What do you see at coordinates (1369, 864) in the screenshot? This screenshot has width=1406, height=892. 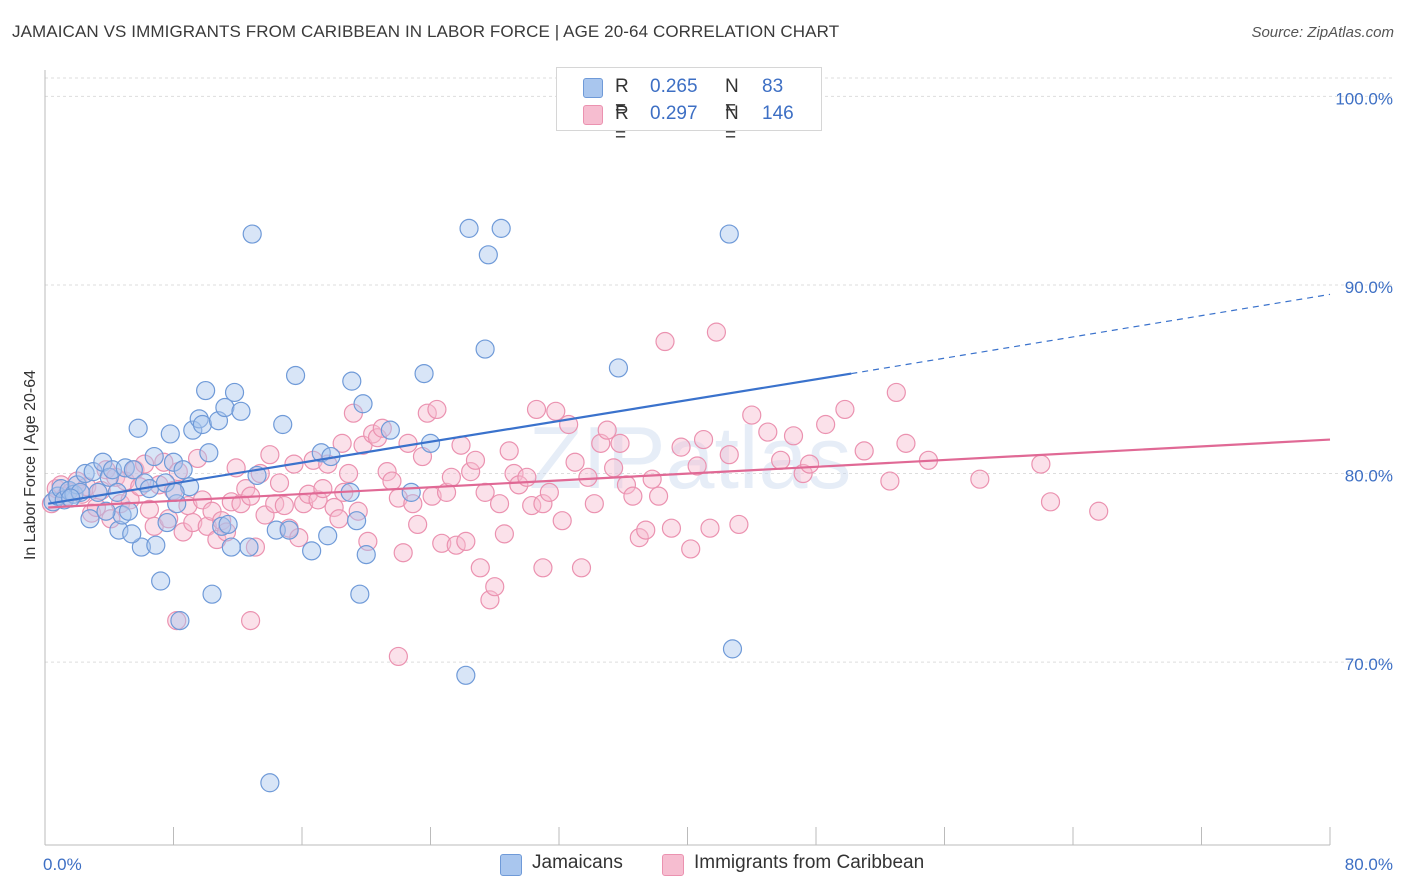 I see `x-tick-label: 80.0%` at bounding box center [1369, 864].